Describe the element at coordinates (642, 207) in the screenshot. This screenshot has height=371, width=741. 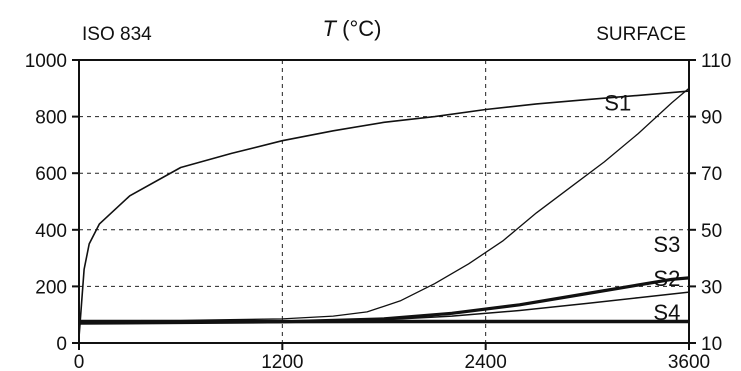
I see `series-labels: S1 S3 S2 S4` at that location.